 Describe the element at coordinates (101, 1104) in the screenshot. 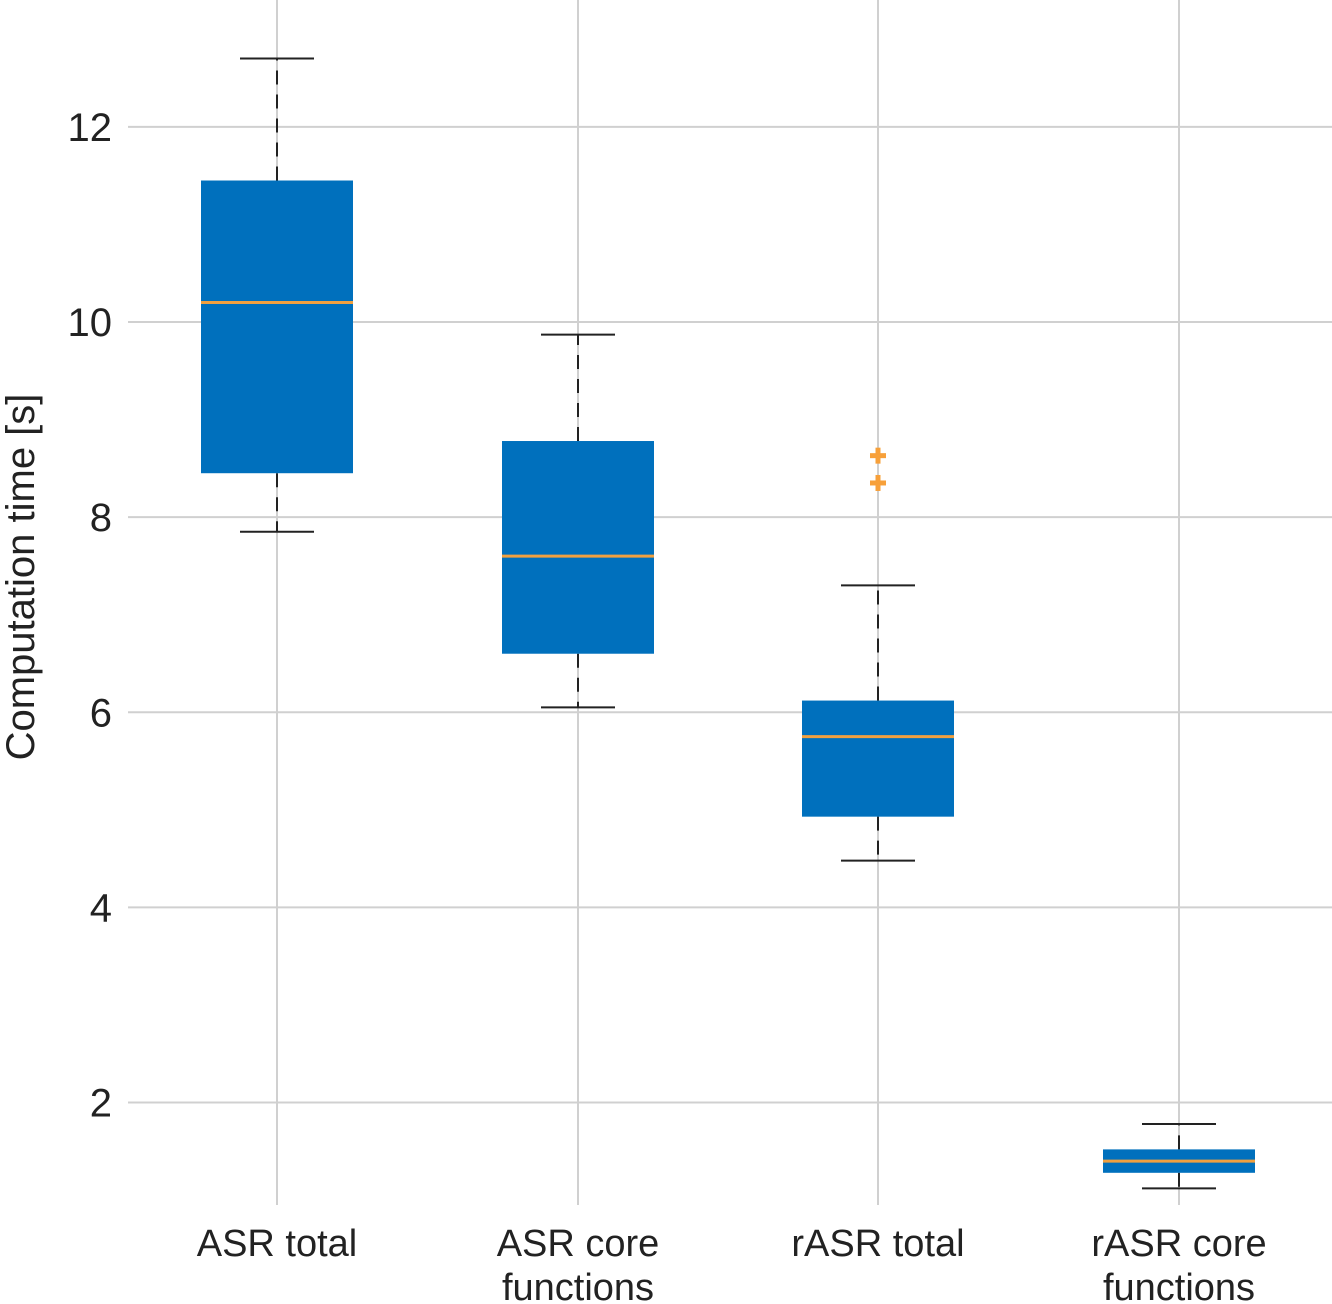

I see `y-tick-label: 2` at that location.